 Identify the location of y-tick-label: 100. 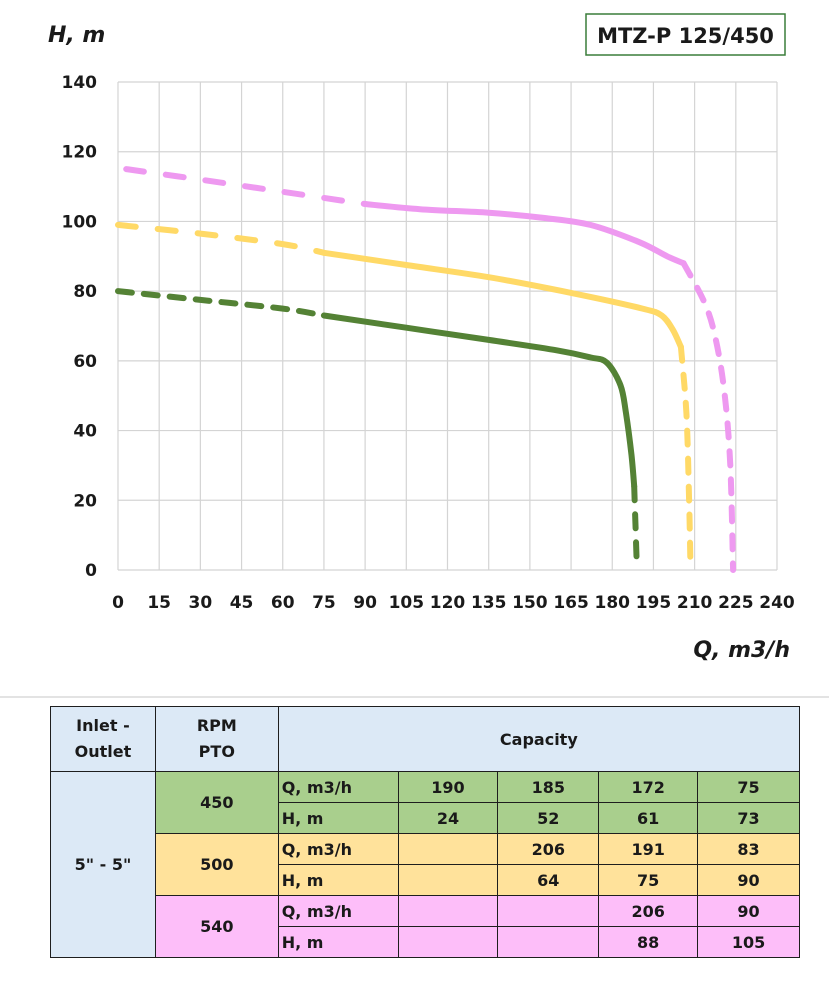
(80, 222).